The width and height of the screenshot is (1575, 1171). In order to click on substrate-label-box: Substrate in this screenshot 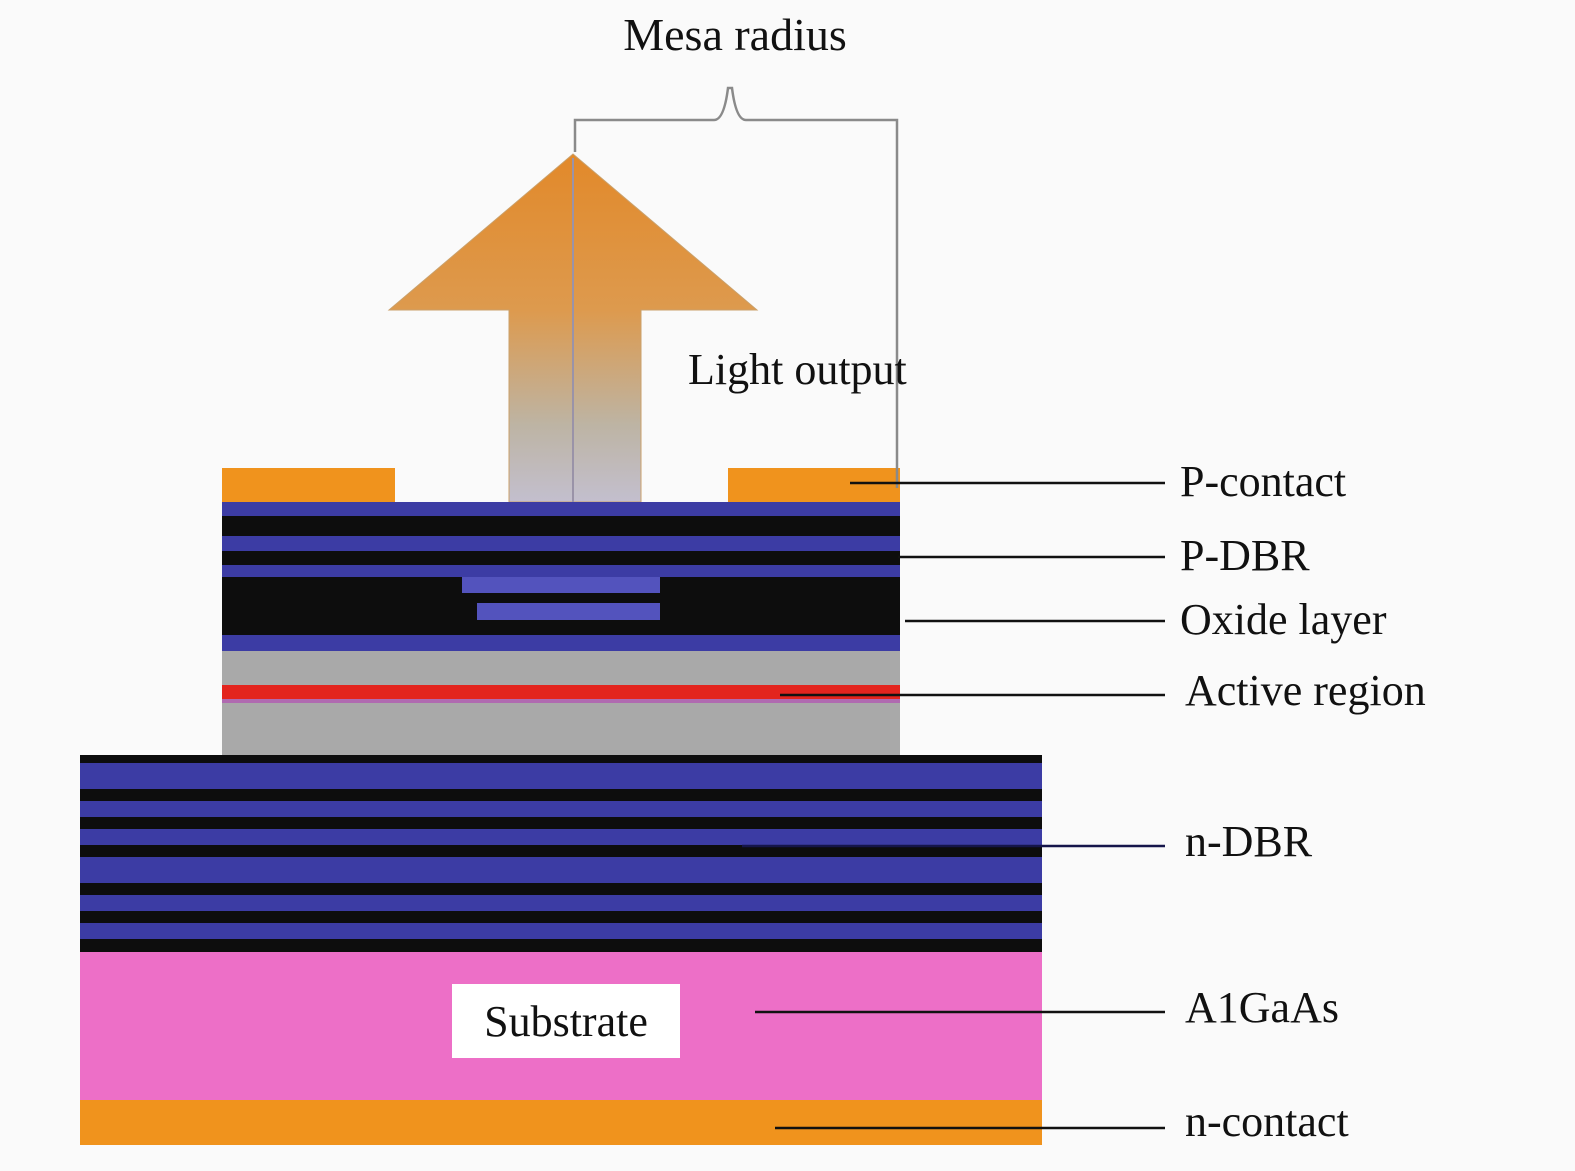, I will do `click(566, 1021)`.